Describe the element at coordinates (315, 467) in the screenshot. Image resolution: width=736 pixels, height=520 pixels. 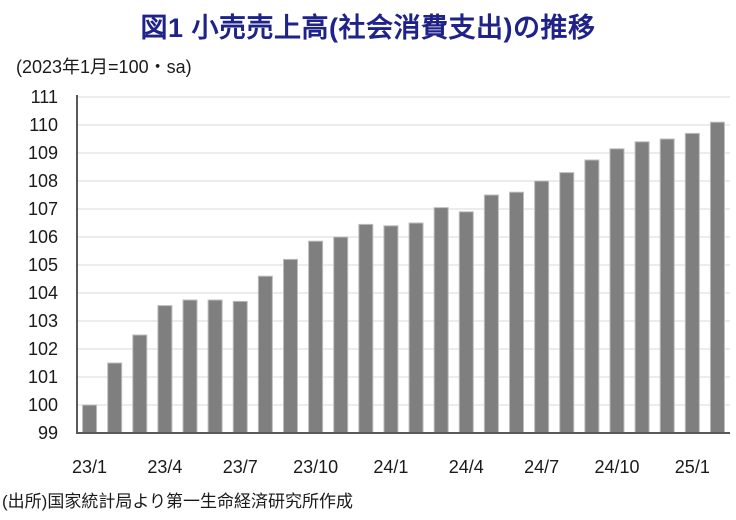
I see `x-tick-label: 23/10` at that location.